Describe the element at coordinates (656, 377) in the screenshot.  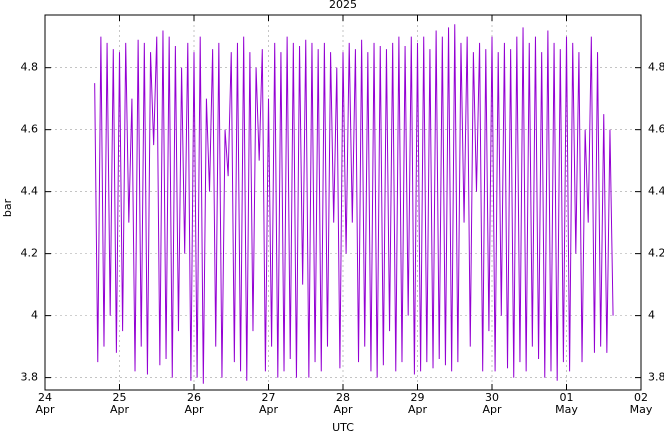
I see `y2-tick-label: 3.8` at that location.